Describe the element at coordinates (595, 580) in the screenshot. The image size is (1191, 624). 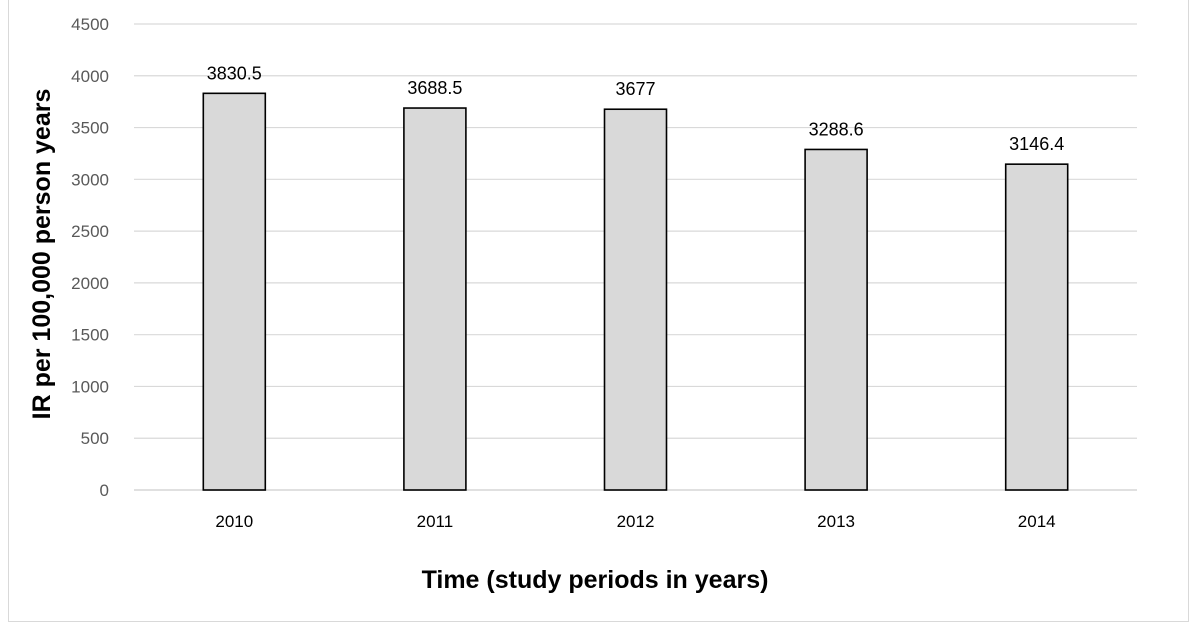
I see `x-axis-title: Time (study periods in years)` at that location.